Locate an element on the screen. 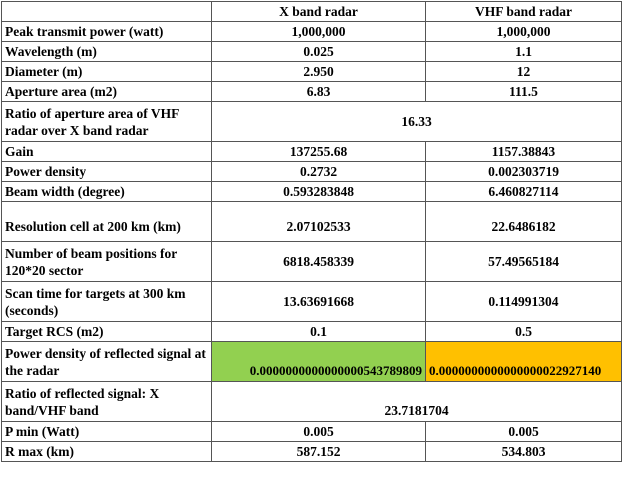  table-row: Power density 0.2732 0.002303719 is located at coordinates (311, 171).